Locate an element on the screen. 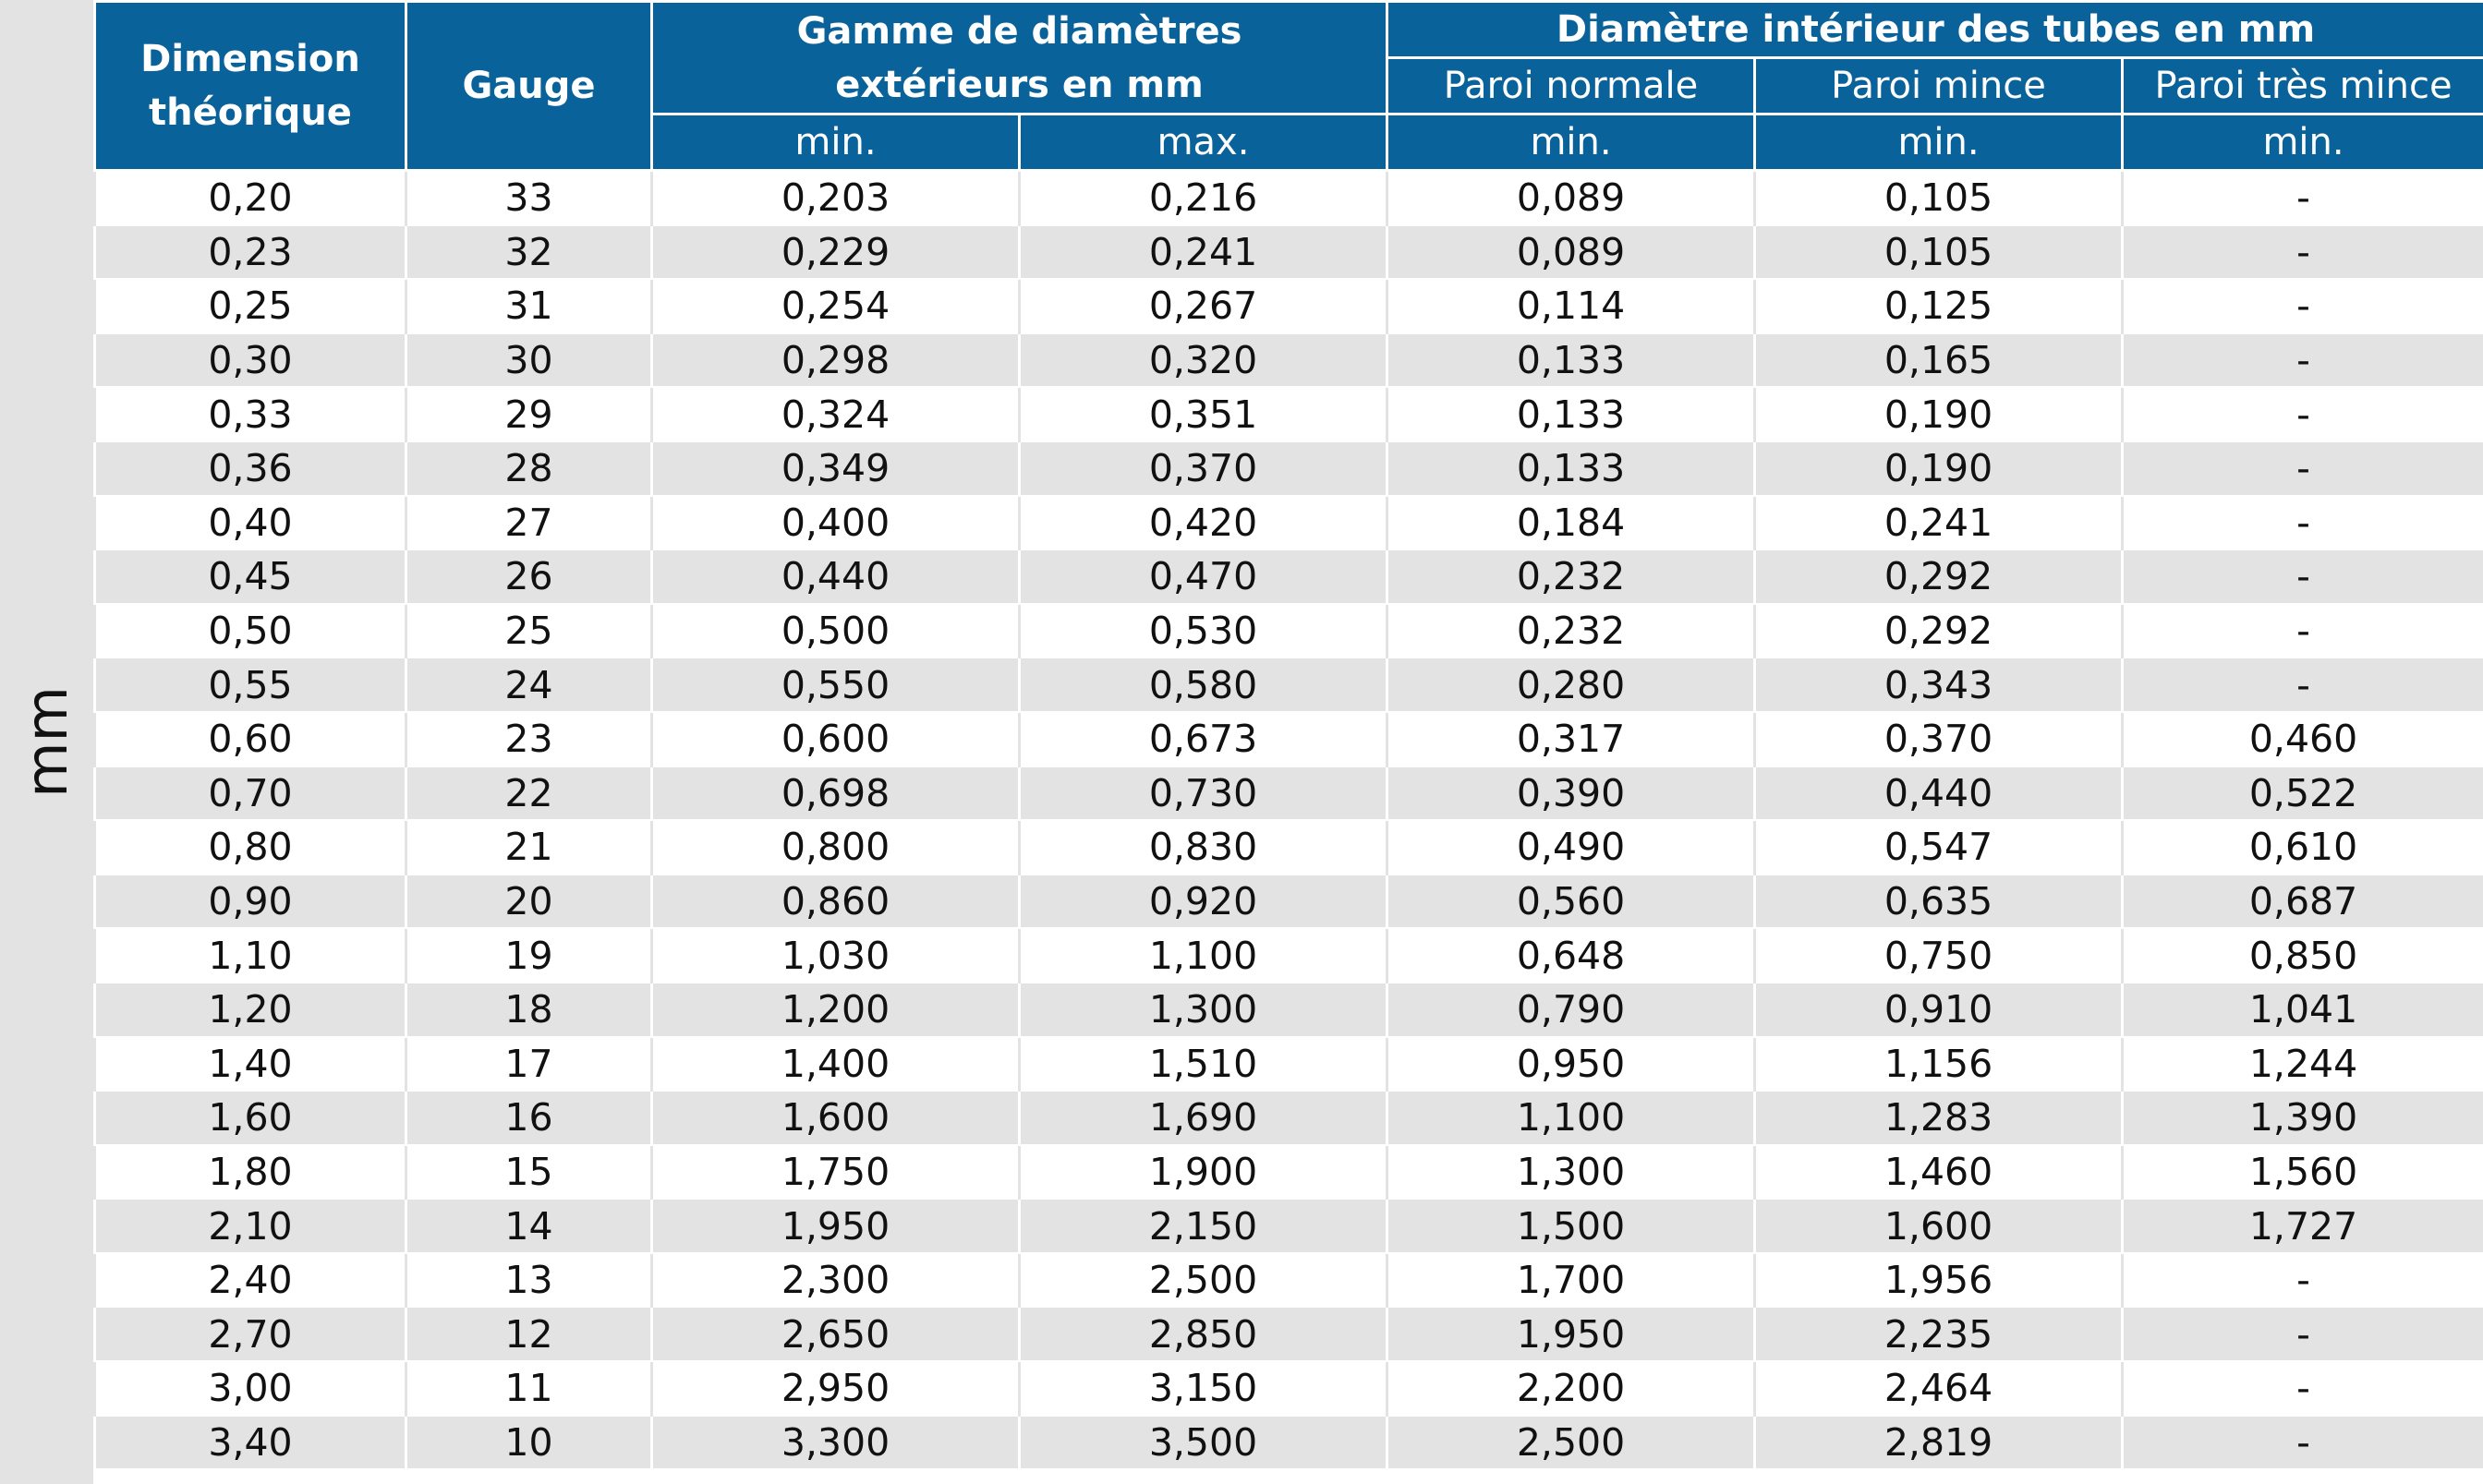  cell-outer-max: 0,216 is located at coordinates (1203, 197).